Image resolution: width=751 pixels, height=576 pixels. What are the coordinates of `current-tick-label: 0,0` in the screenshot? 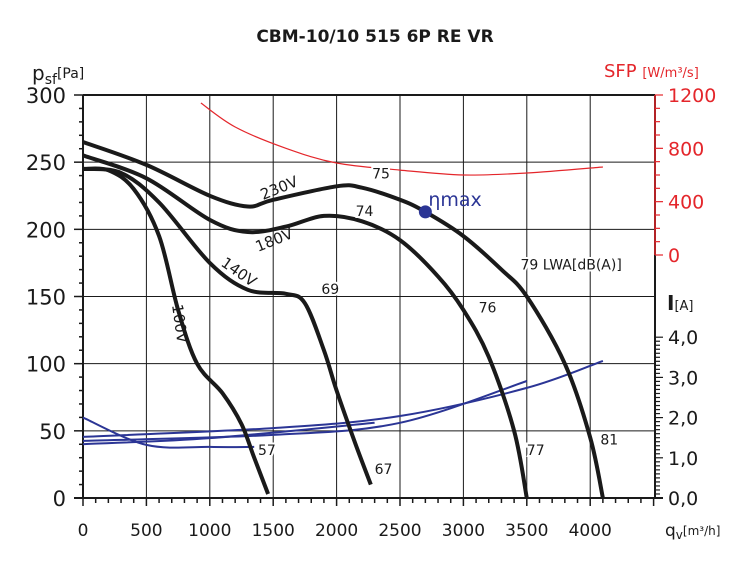 It's located at (683, 499).